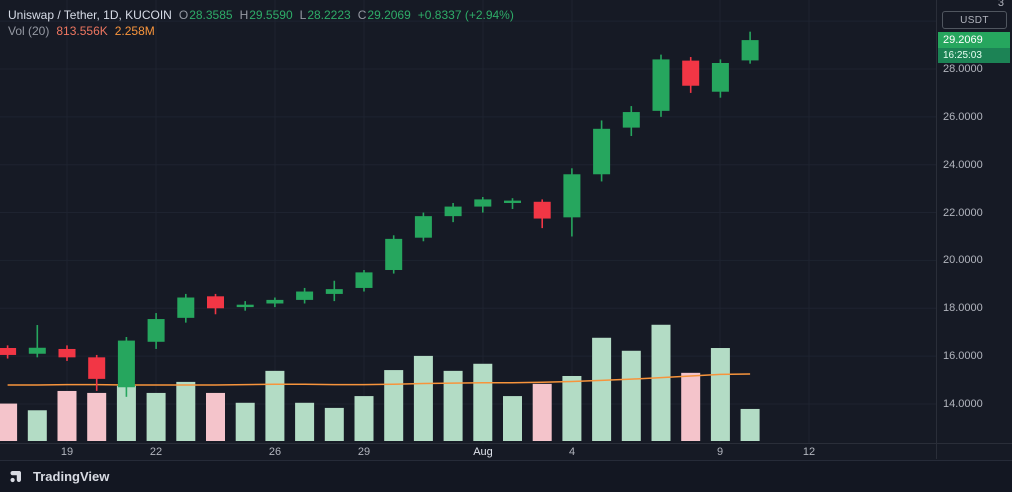 The height and width of the screenshot is (492, 1012). I want to click on time-tick-label: 12, so click(809, 452).